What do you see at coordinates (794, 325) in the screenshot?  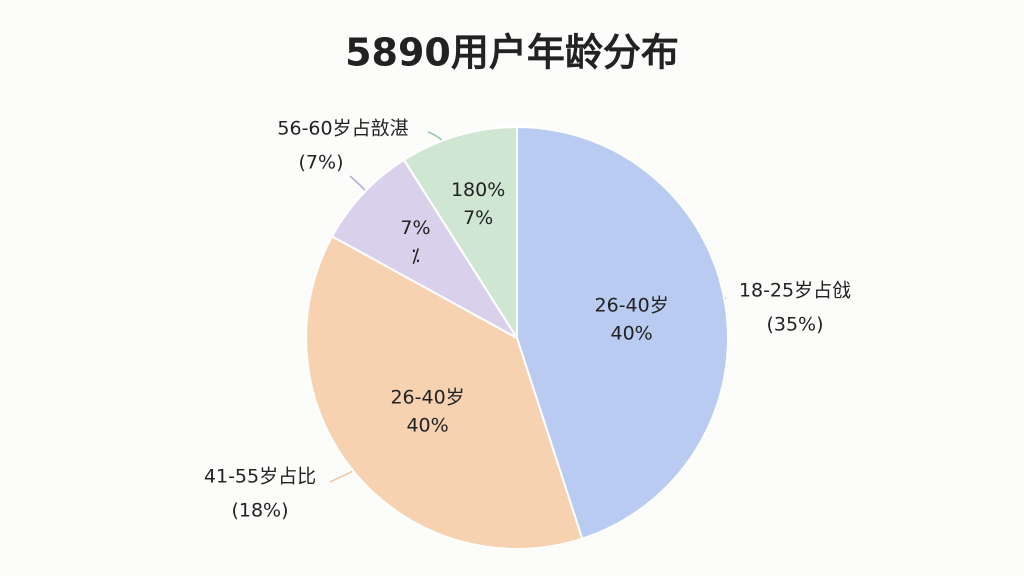 I see `annotation: (35%)` at bounding box center [794, 325].